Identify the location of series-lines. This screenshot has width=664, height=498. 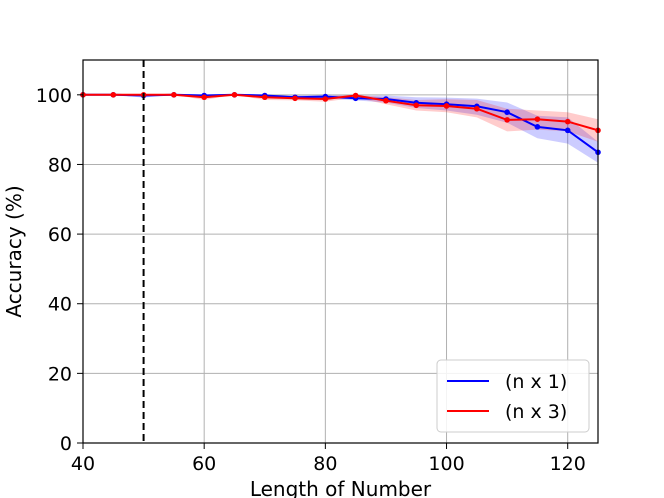
(340, 124).